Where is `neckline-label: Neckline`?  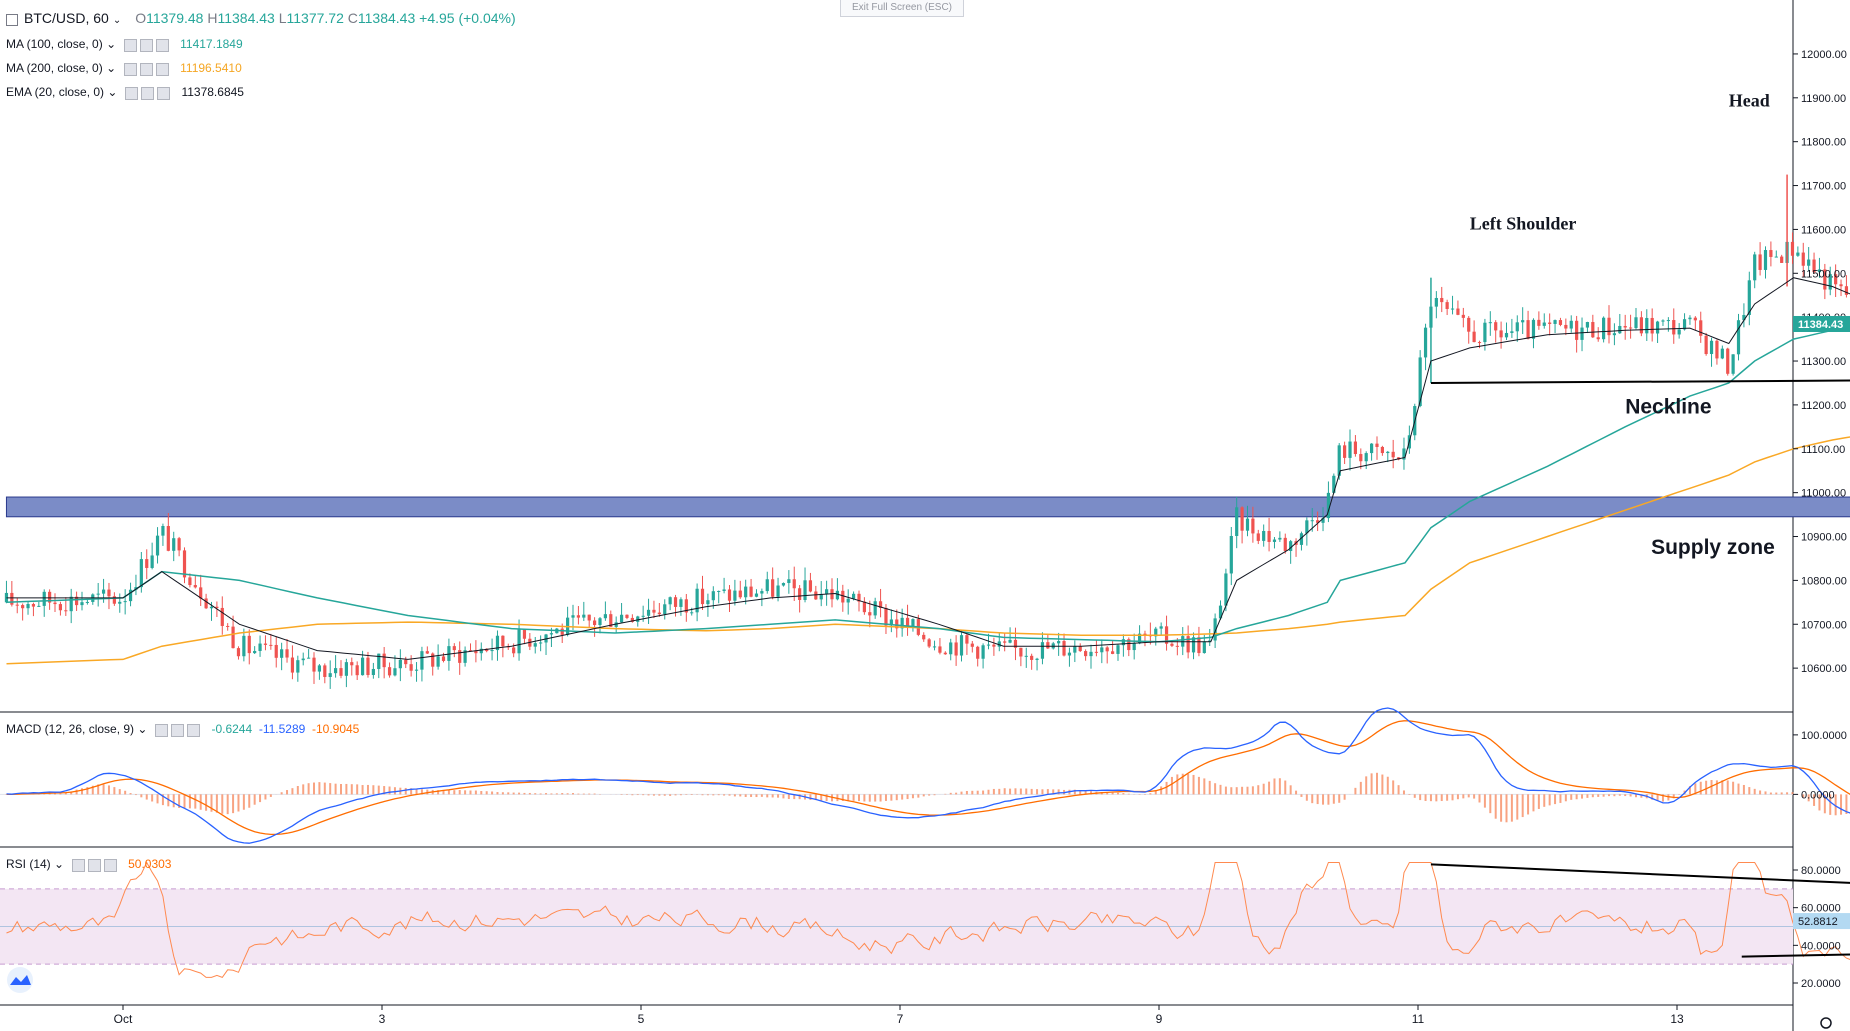 neckline-label: Neckline is located at coordinates (1668, 407).